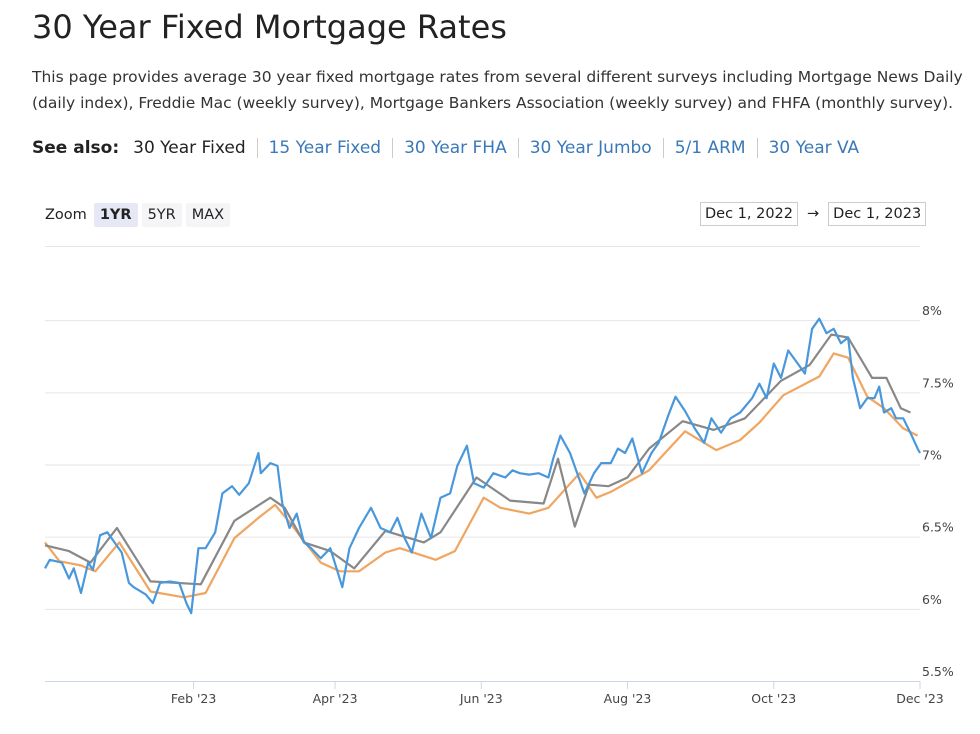  Describe the element at coordinates (76, 148) in the screenshot. I see `see-also-label: See also:` at that location.